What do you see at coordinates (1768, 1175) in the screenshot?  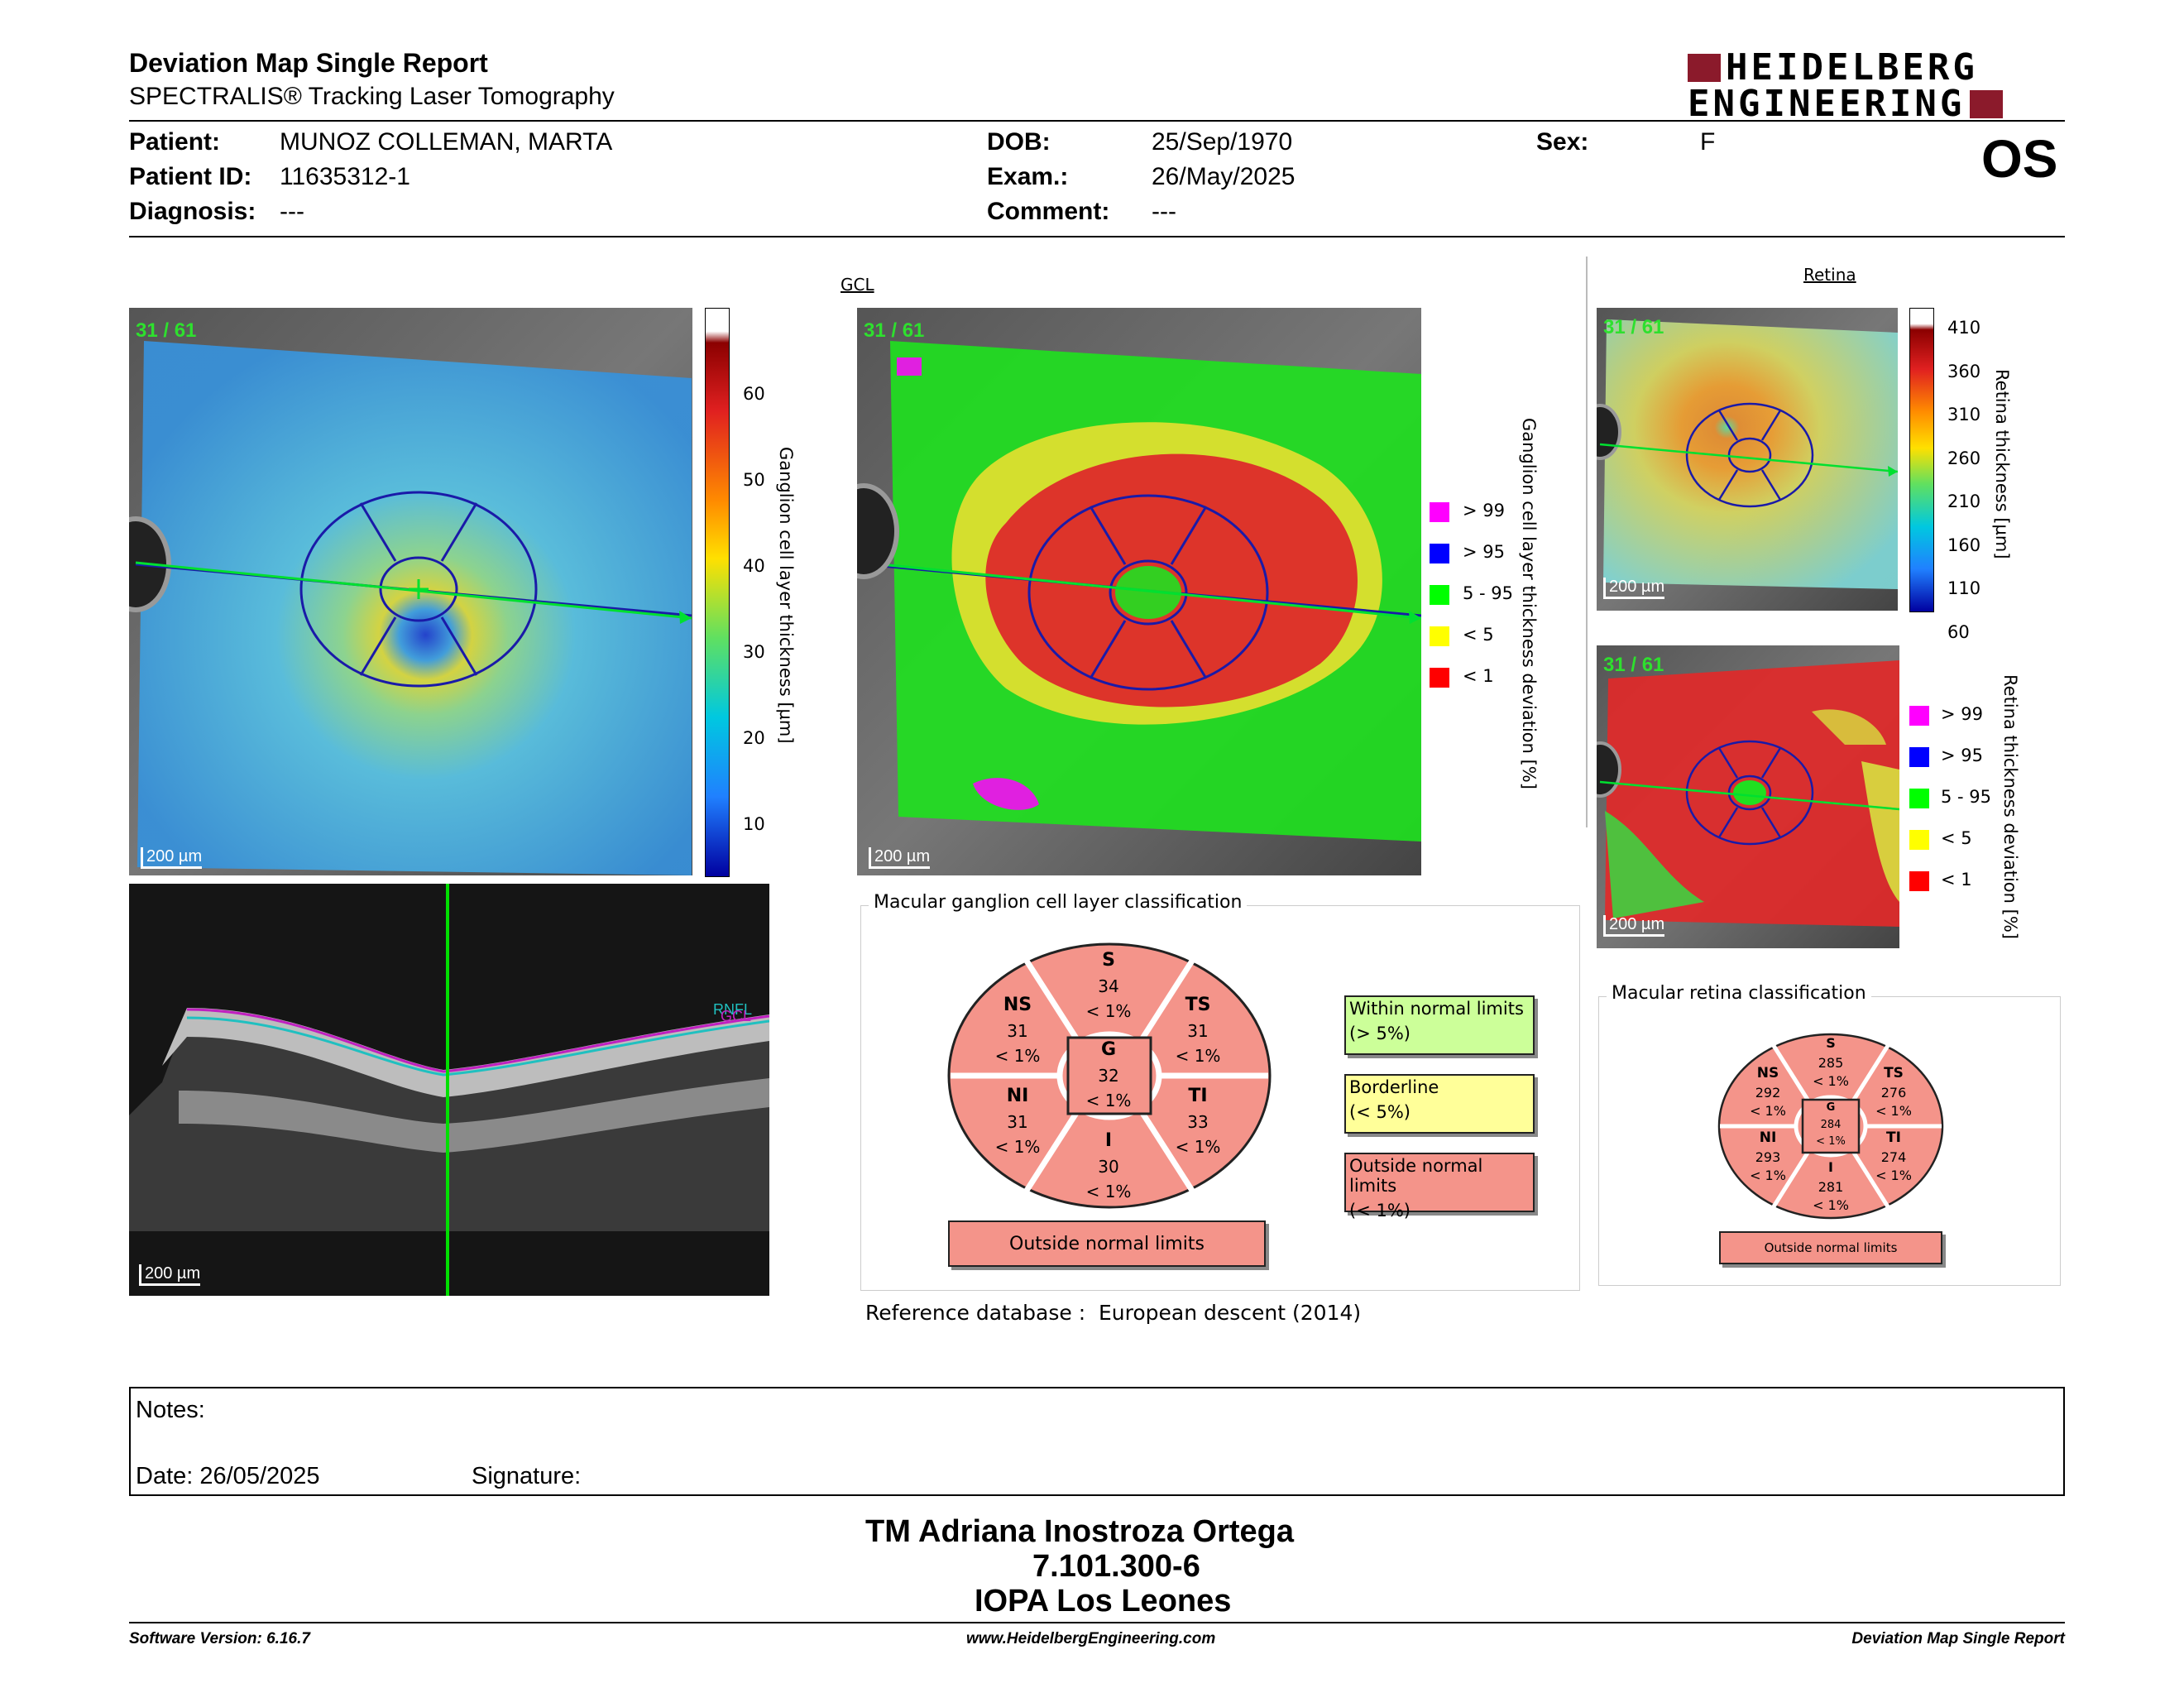 I see `ret-sector-ni-pct: < 1%` at bounding box center [1768, 1175].